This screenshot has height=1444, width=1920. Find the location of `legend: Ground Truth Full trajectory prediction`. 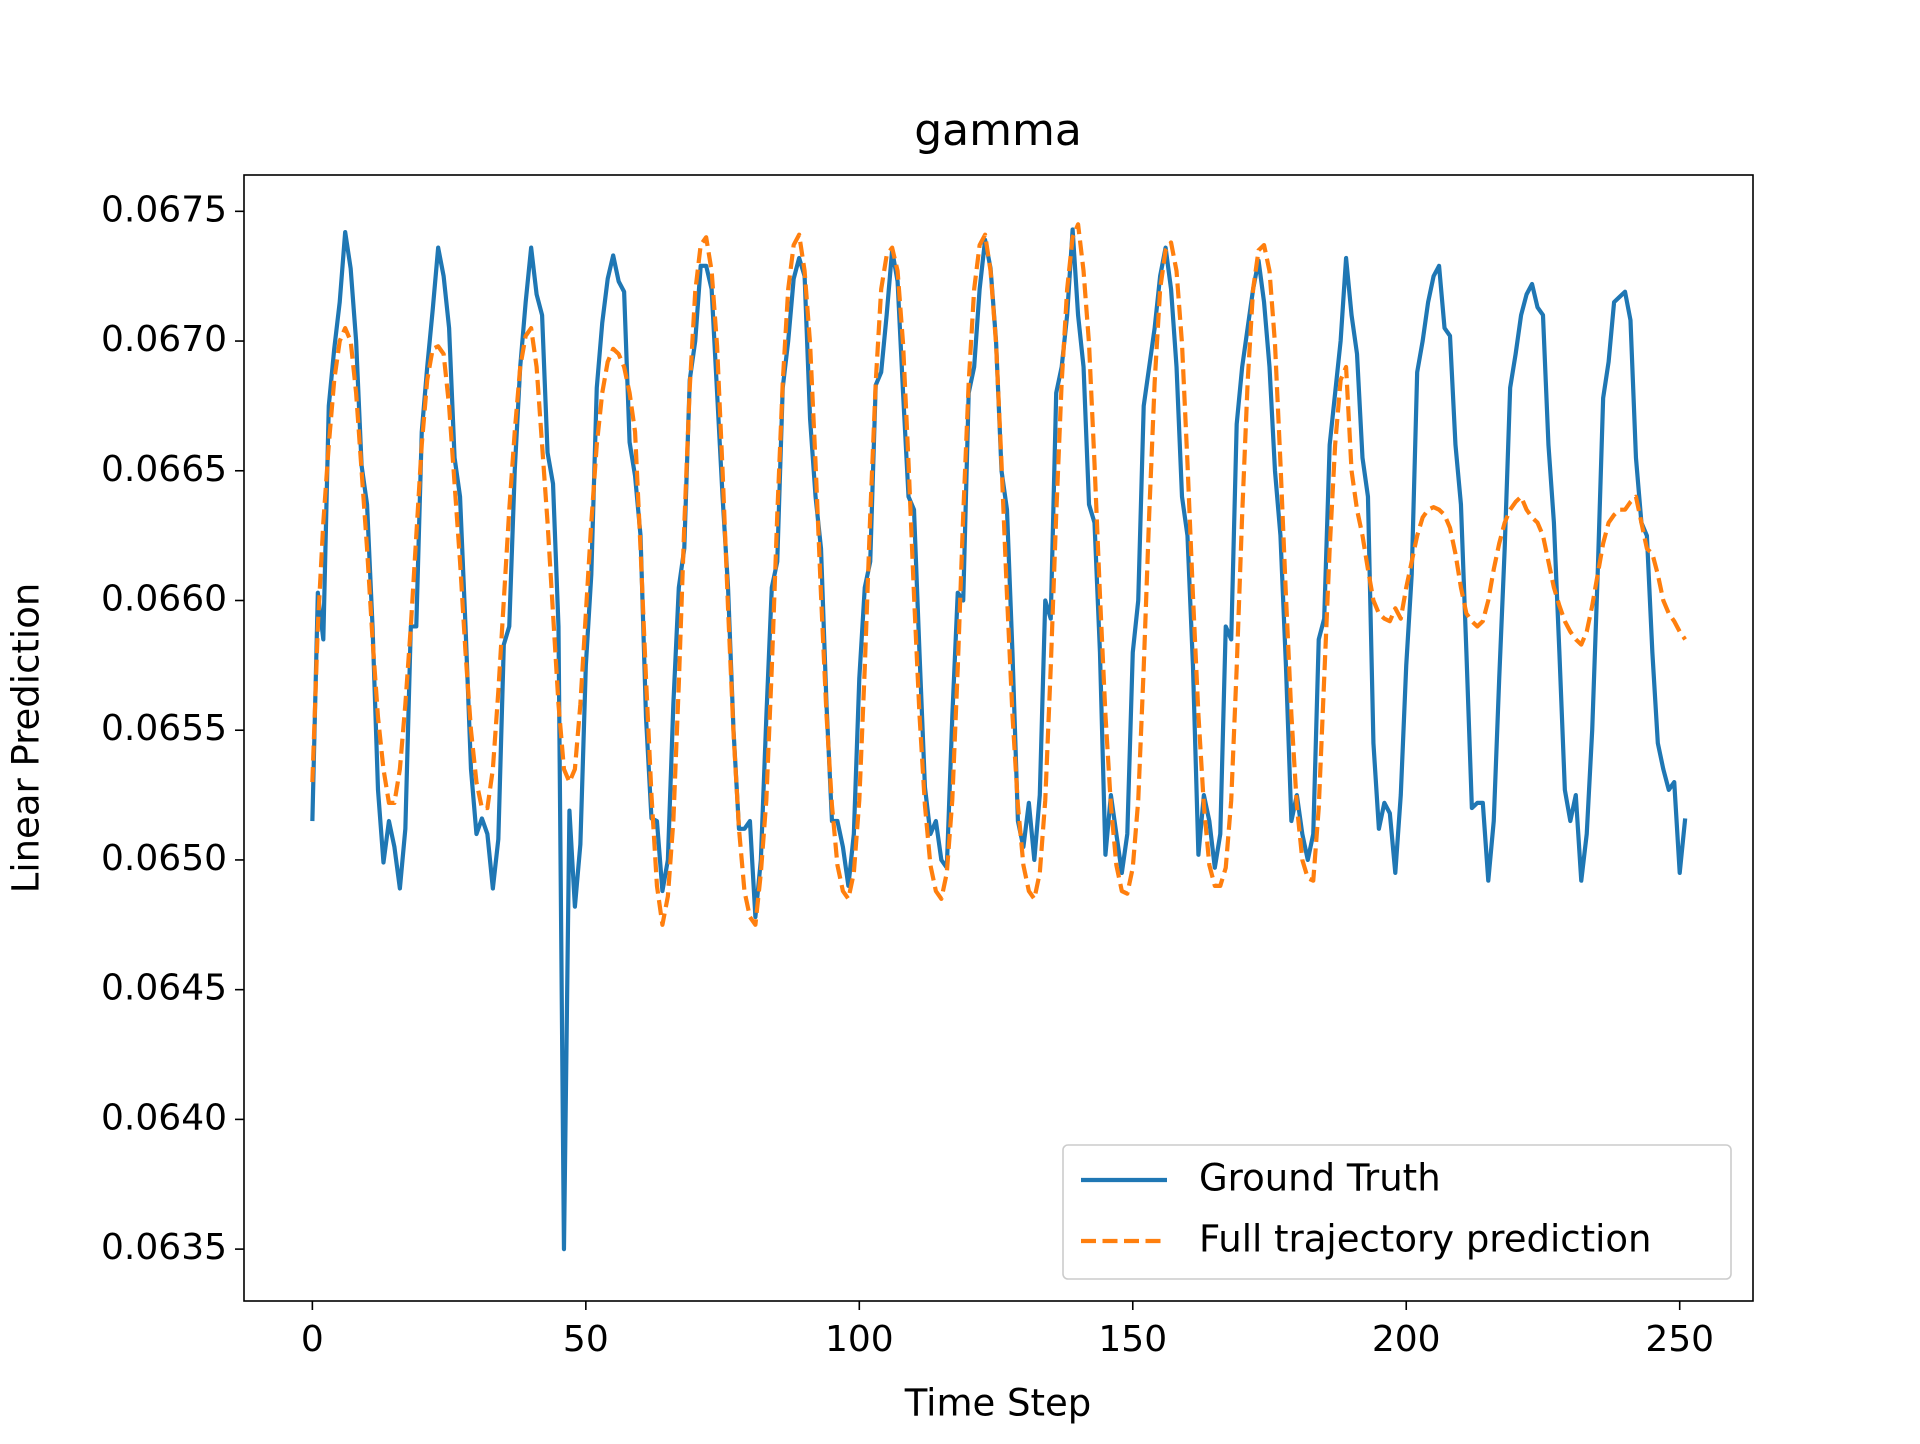

legend: Ground Truth Full trajectory prediction is located at coordinates (1397, 1212).